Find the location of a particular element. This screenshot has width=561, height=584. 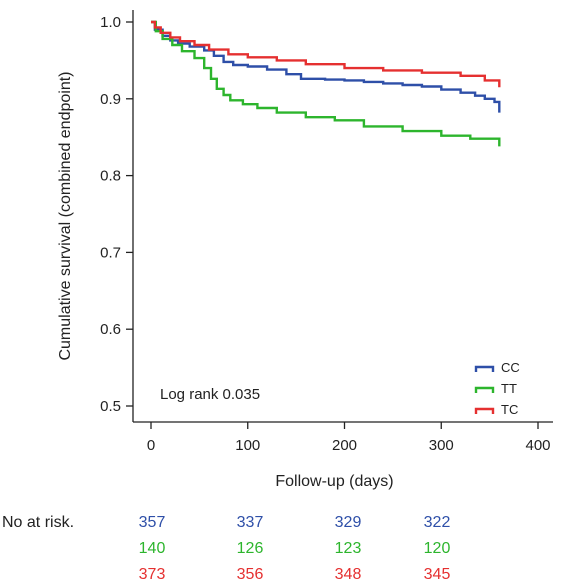

x-tick-label: 300 is located at coordinates (441, 445).